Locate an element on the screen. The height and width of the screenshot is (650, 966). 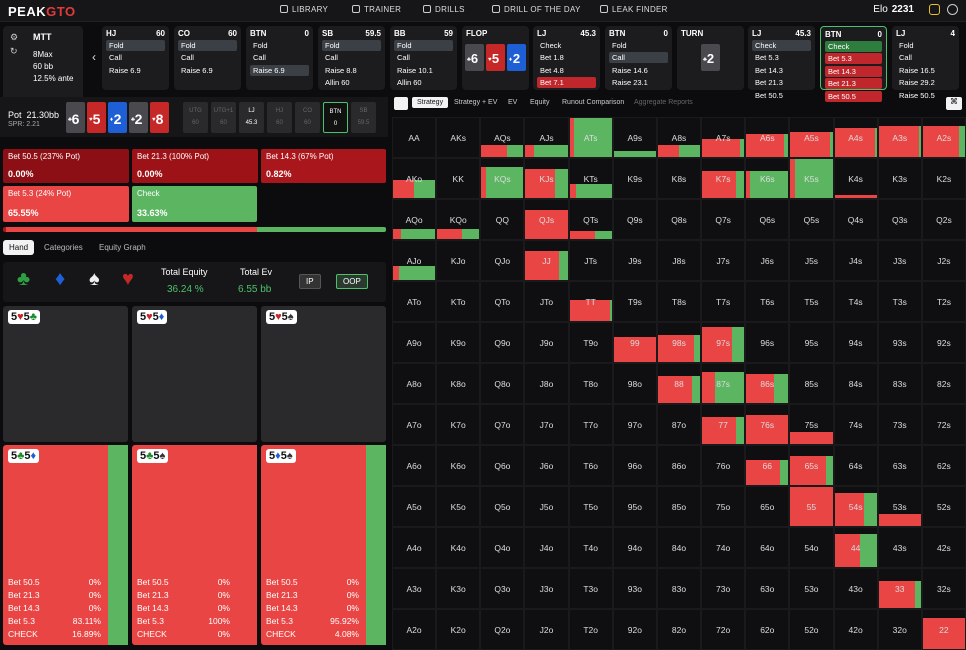
nav-library: LIBRARY is located at coordinates (304, 9).